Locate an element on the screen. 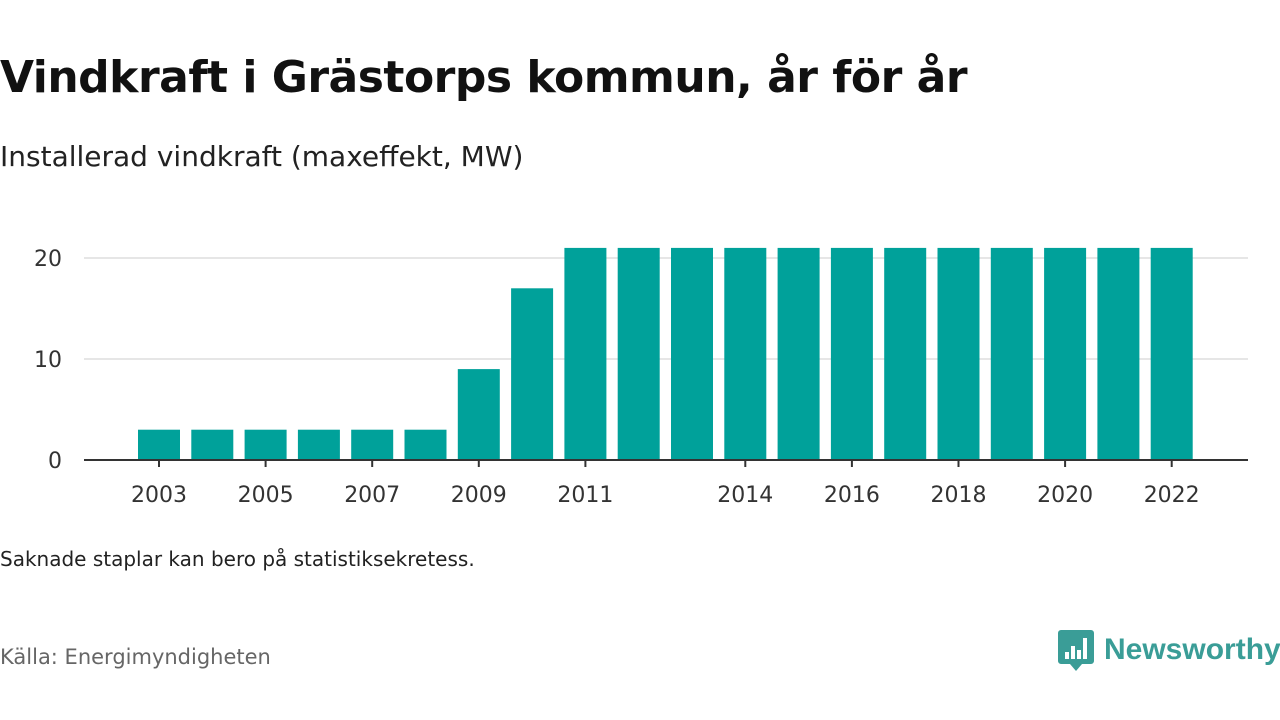 The image size is (1280, 720). x-tick-label: 2016 is located at coordinates (852, 495).